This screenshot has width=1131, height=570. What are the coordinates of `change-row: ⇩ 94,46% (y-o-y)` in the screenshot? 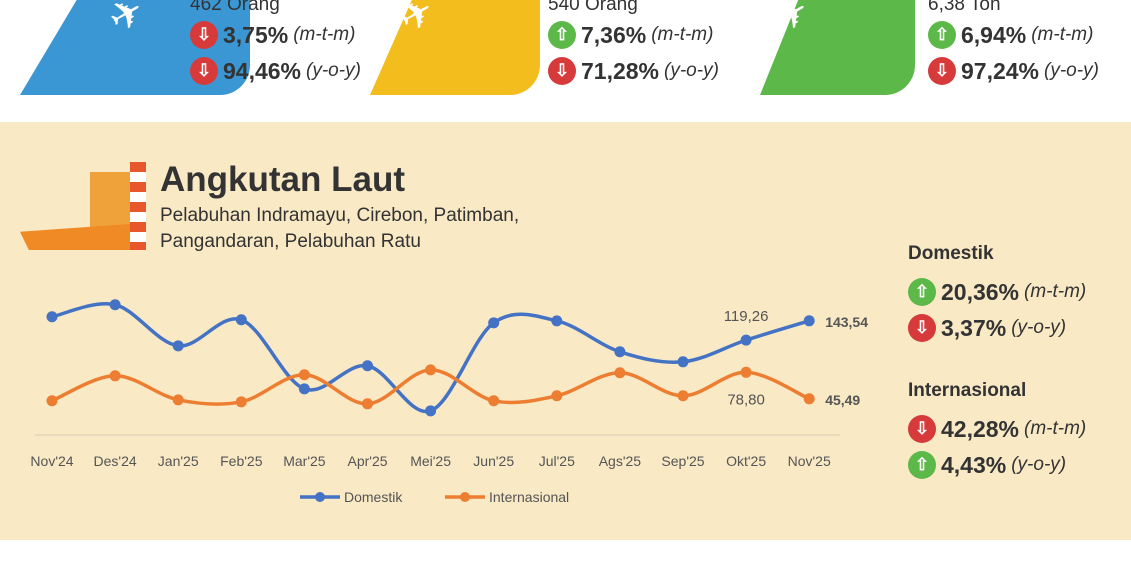 It's located at (275, 71).